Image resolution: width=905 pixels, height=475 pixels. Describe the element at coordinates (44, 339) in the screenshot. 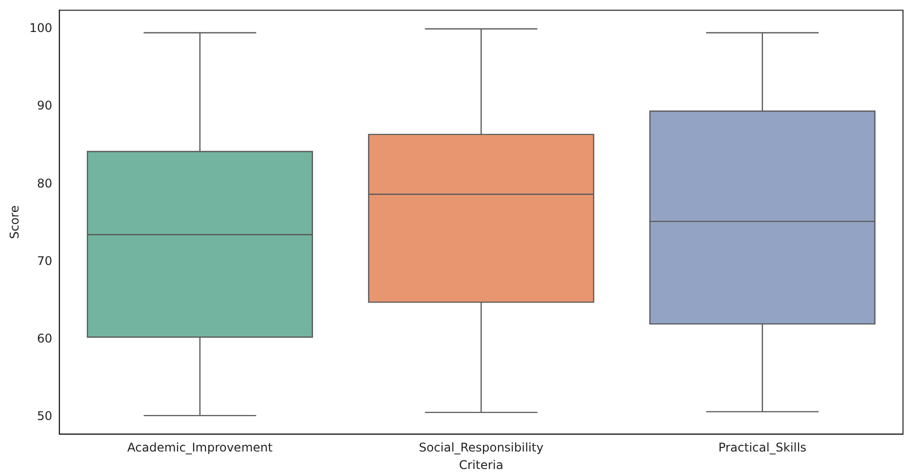

I see `y-tick-label: 60` at that location.